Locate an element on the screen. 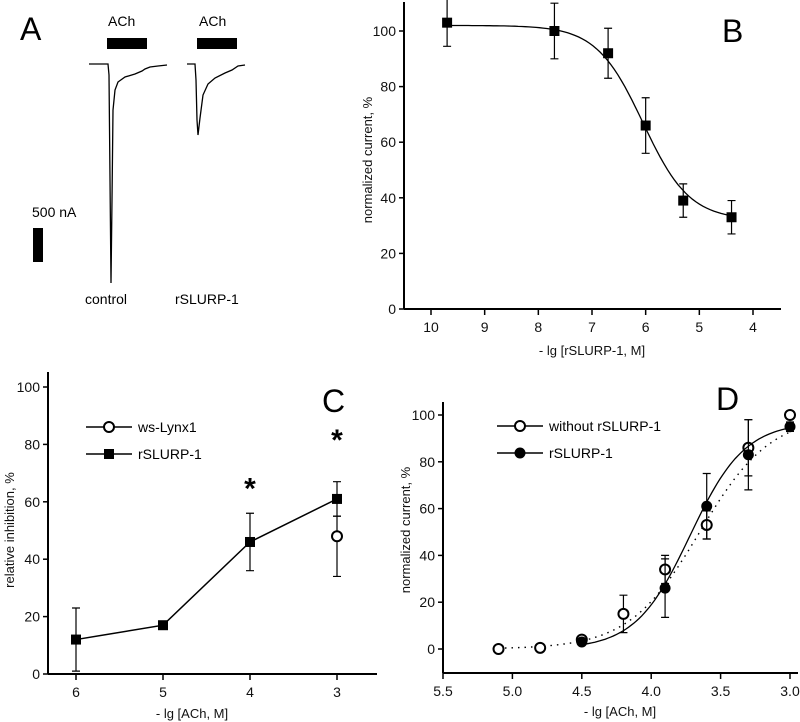  x-tick-label: 4.0 is located at coordinates (651, 691).